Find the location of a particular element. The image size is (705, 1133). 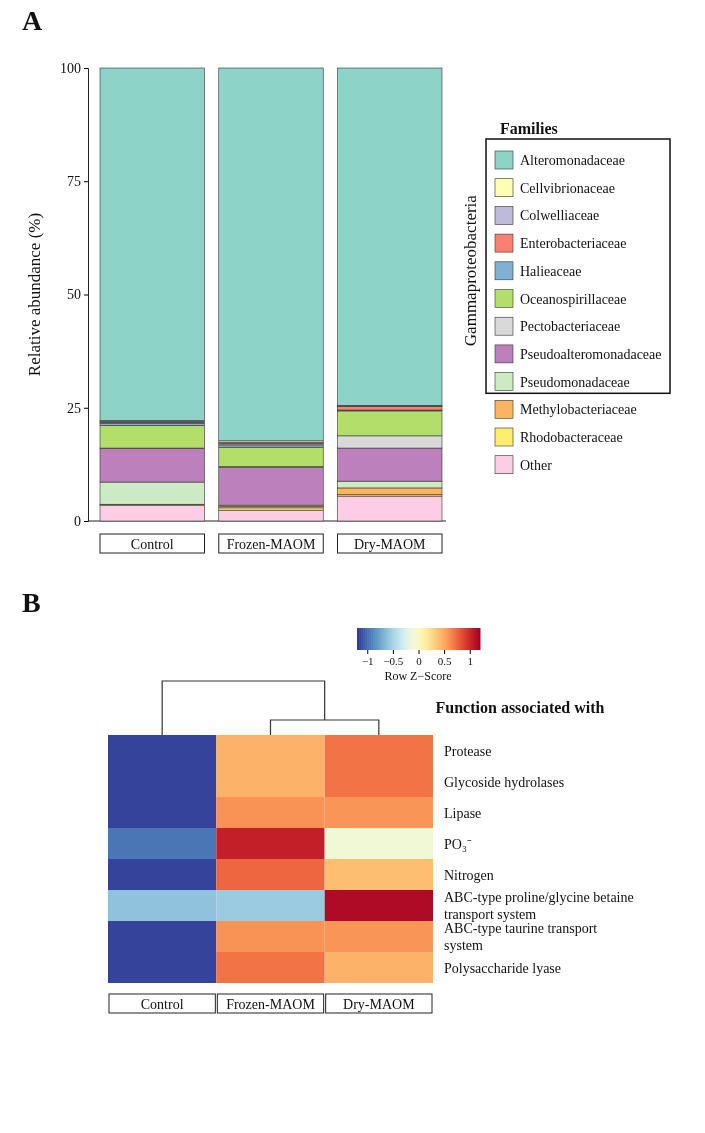

legend-label: Other is located at coordinates (536, 465).